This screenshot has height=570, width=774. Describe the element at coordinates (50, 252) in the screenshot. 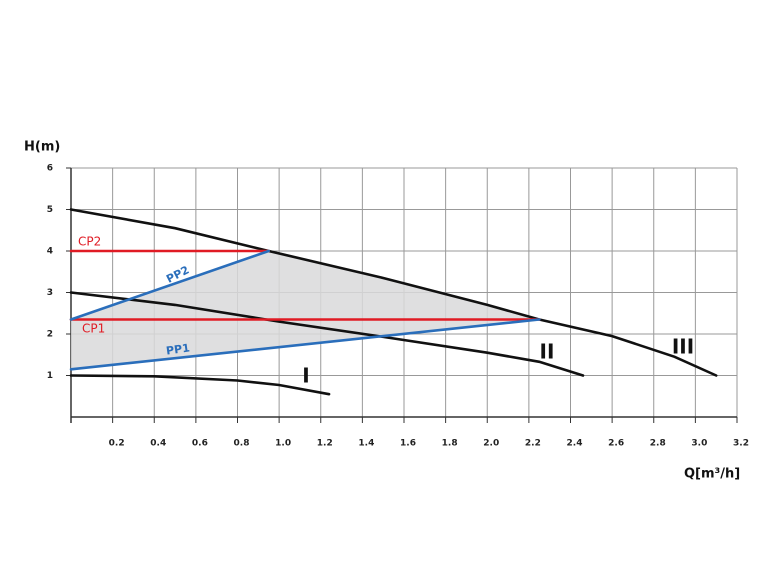

I see `y-tick-label: 4` at that location.